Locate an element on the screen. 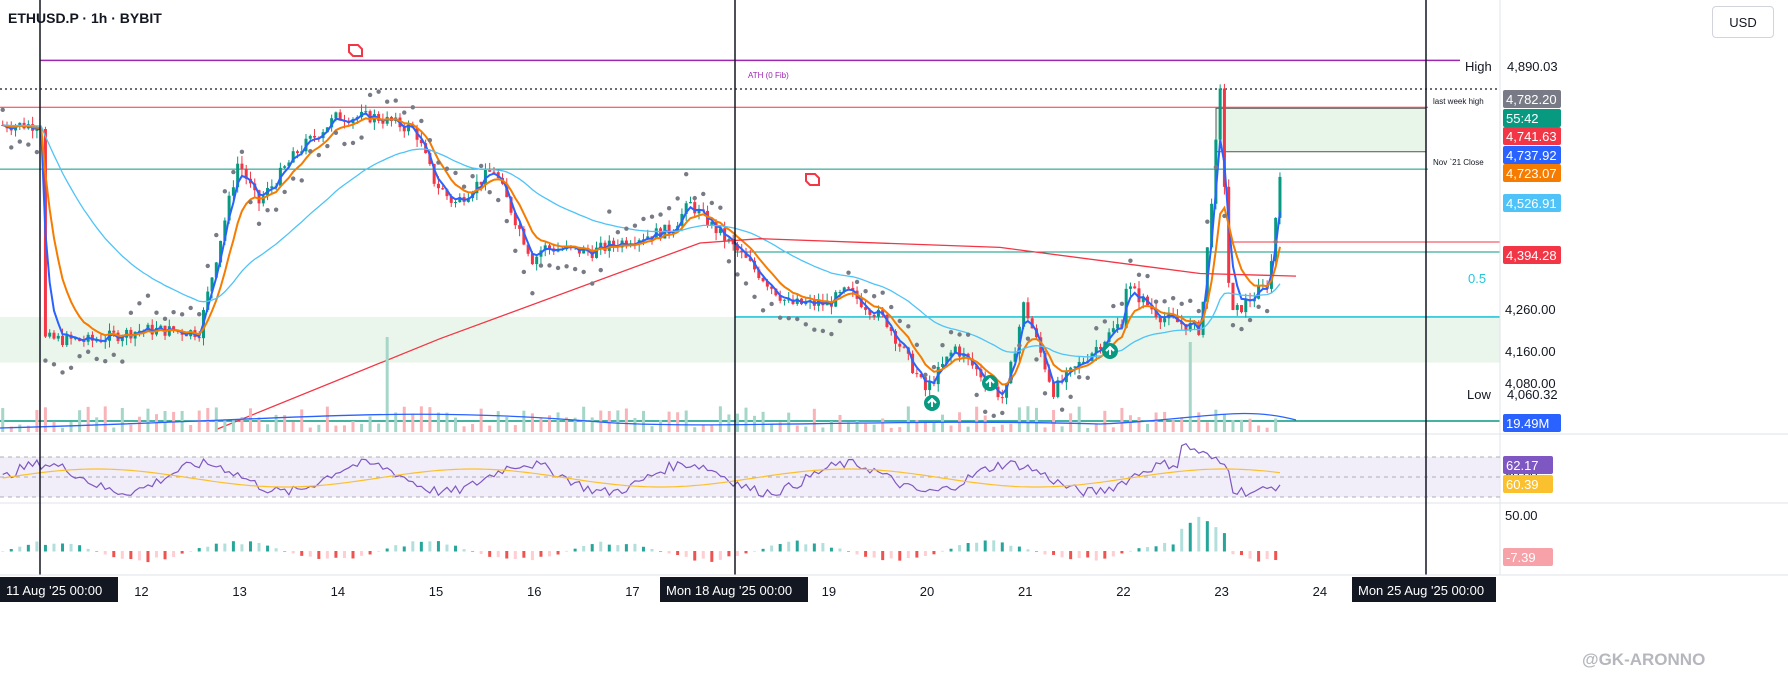  time-tick-label: 15 is located at coordinates (436, 591).